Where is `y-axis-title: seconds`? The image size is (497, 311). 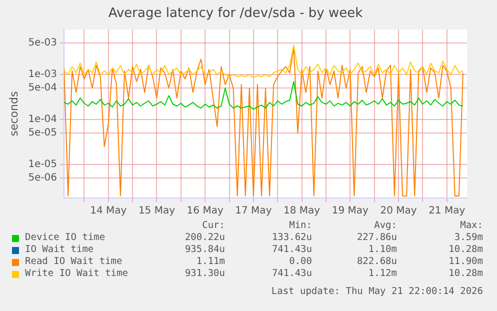
y-axis-title: seconds is located at coordinates (13, 113).